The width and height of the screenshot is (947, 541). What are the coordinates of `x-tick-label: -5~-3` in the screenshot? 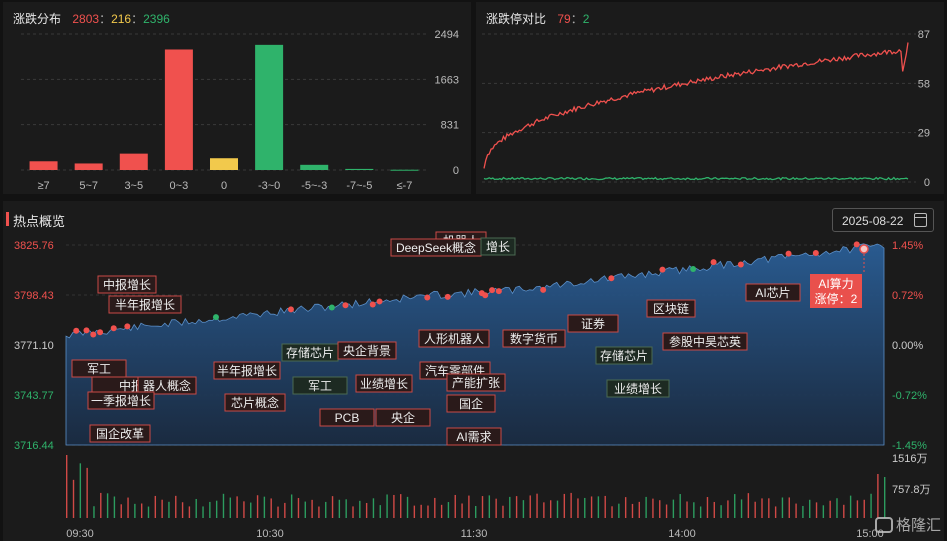 It's located at (314, 186).